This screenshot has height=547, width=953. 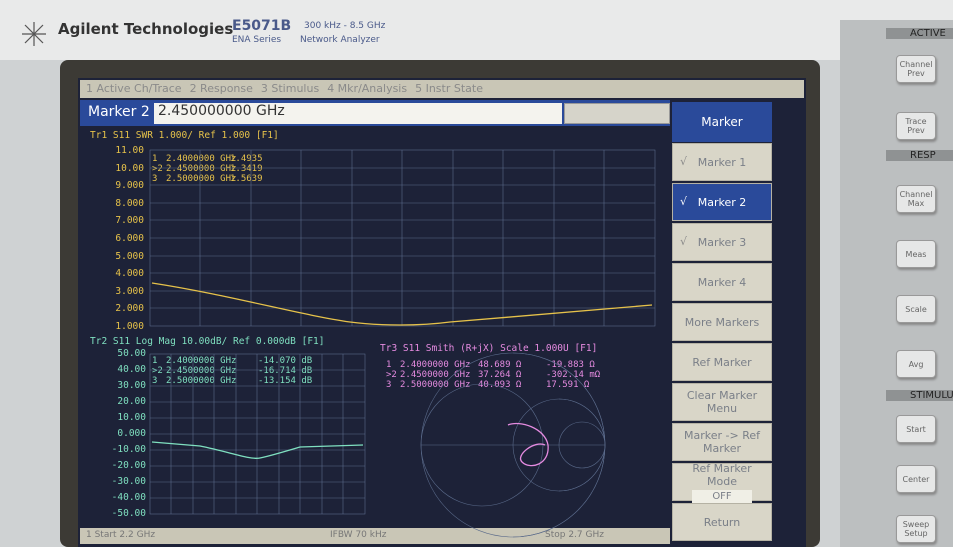 What do you see at coordinates (129, 203) in the screenshot?
I see `y-tick-label: 8.000` at bounding box center [129, 203].